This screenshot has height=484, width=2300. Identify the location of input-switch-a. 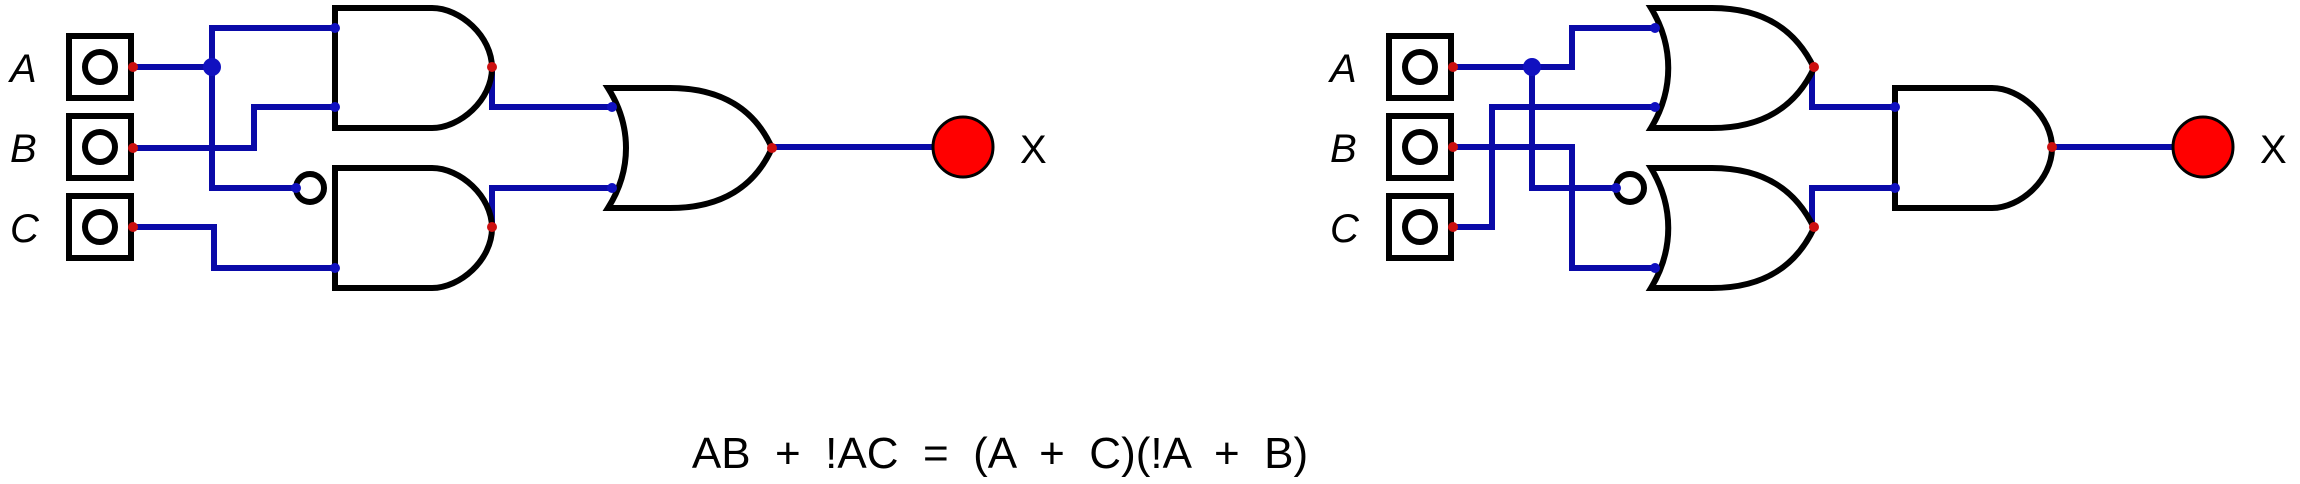
(100, 67).